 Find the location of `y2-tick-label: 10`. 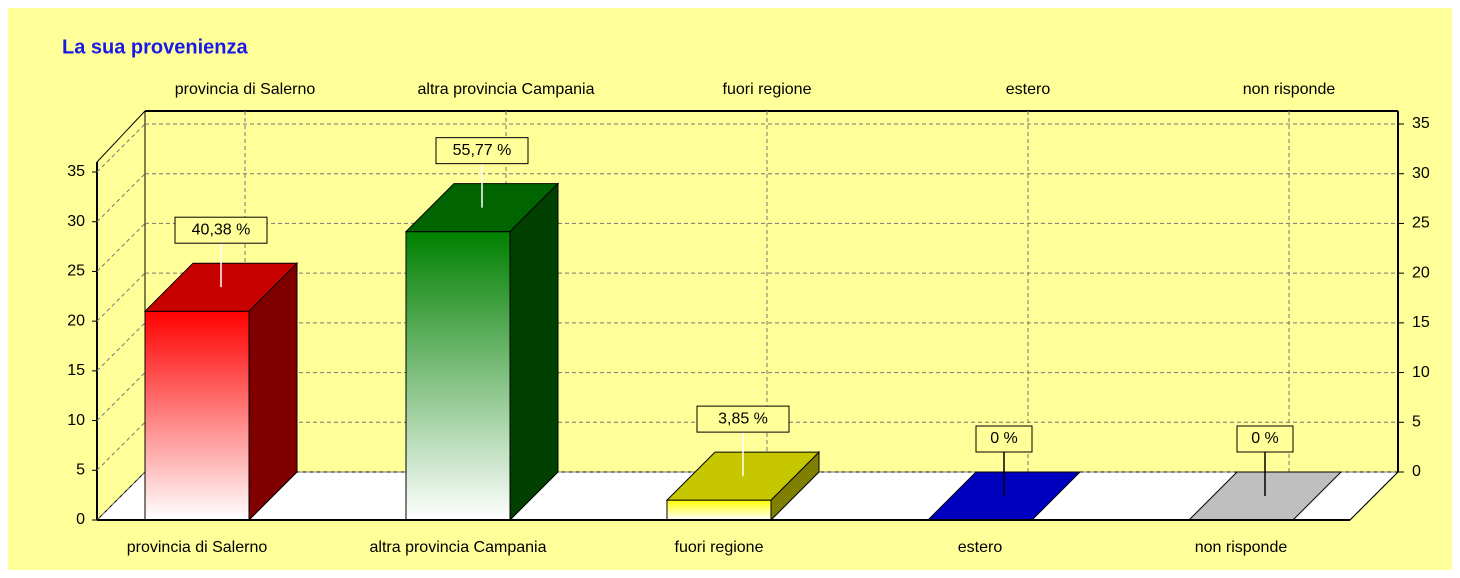

y2-tick-label: 10 is located at coordinates (1421, 372).